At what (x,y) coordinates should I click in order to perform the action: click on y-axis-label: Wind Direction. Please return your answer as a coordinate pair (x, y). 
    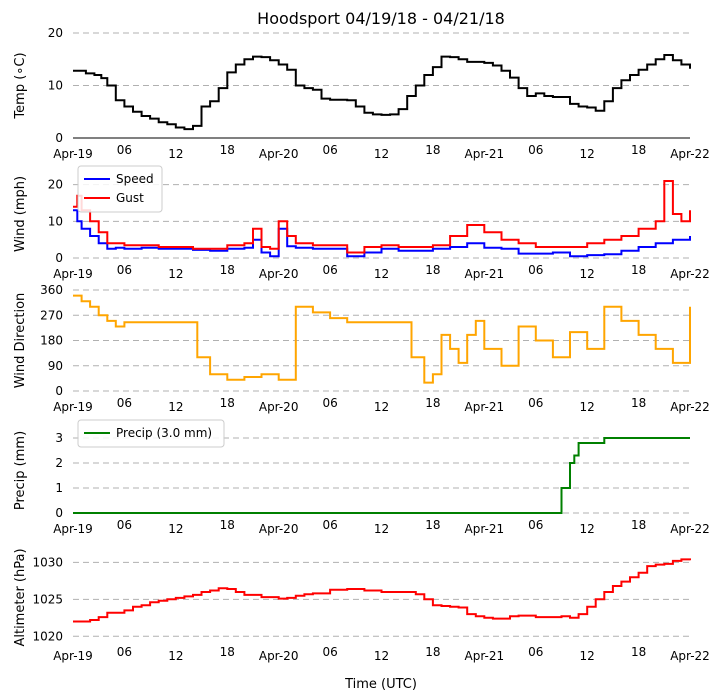
    Looking at the image, I should click on (20, 341).